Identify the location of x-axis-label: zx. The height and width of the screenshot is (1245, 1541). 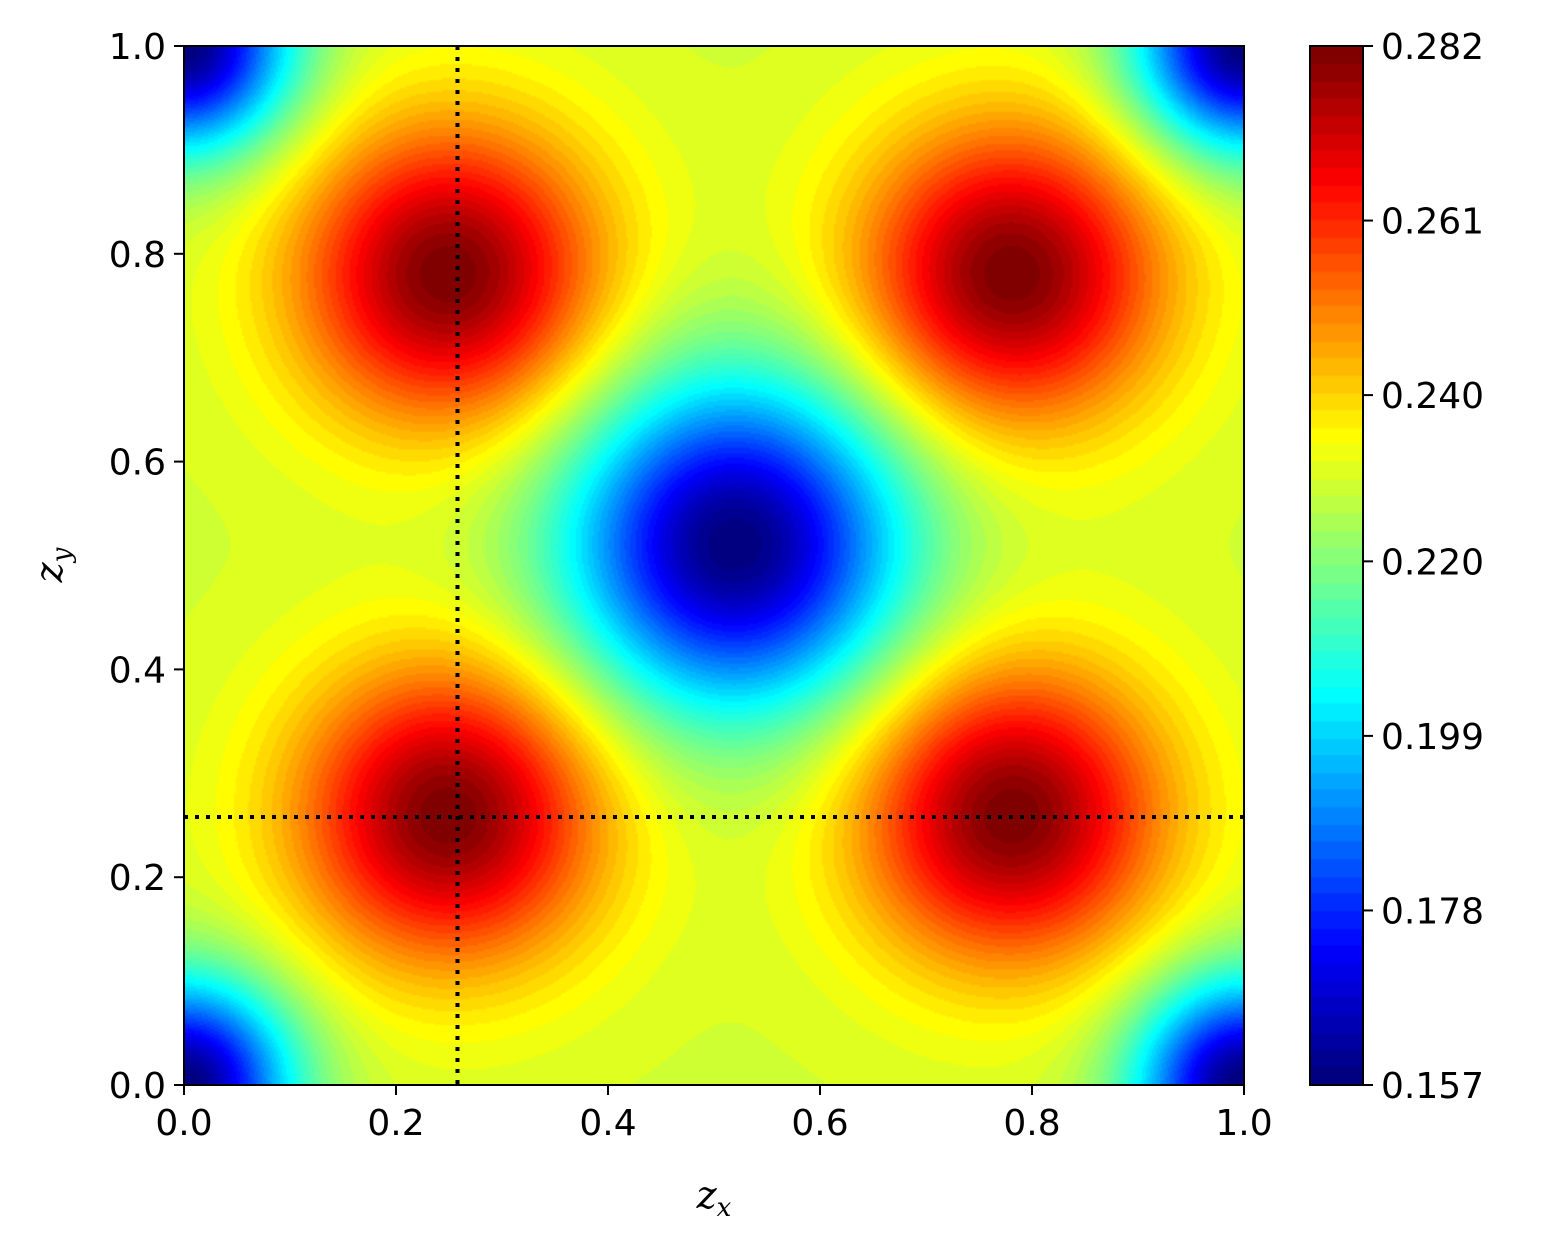
(714, 1198).